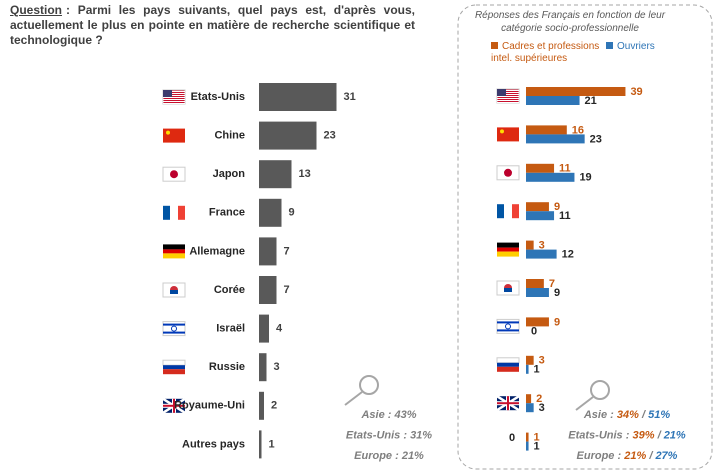 Image resolution: width=722 pixels, height=474 pixels. I want to click on annotation-value: 27%, so click(665, 456).